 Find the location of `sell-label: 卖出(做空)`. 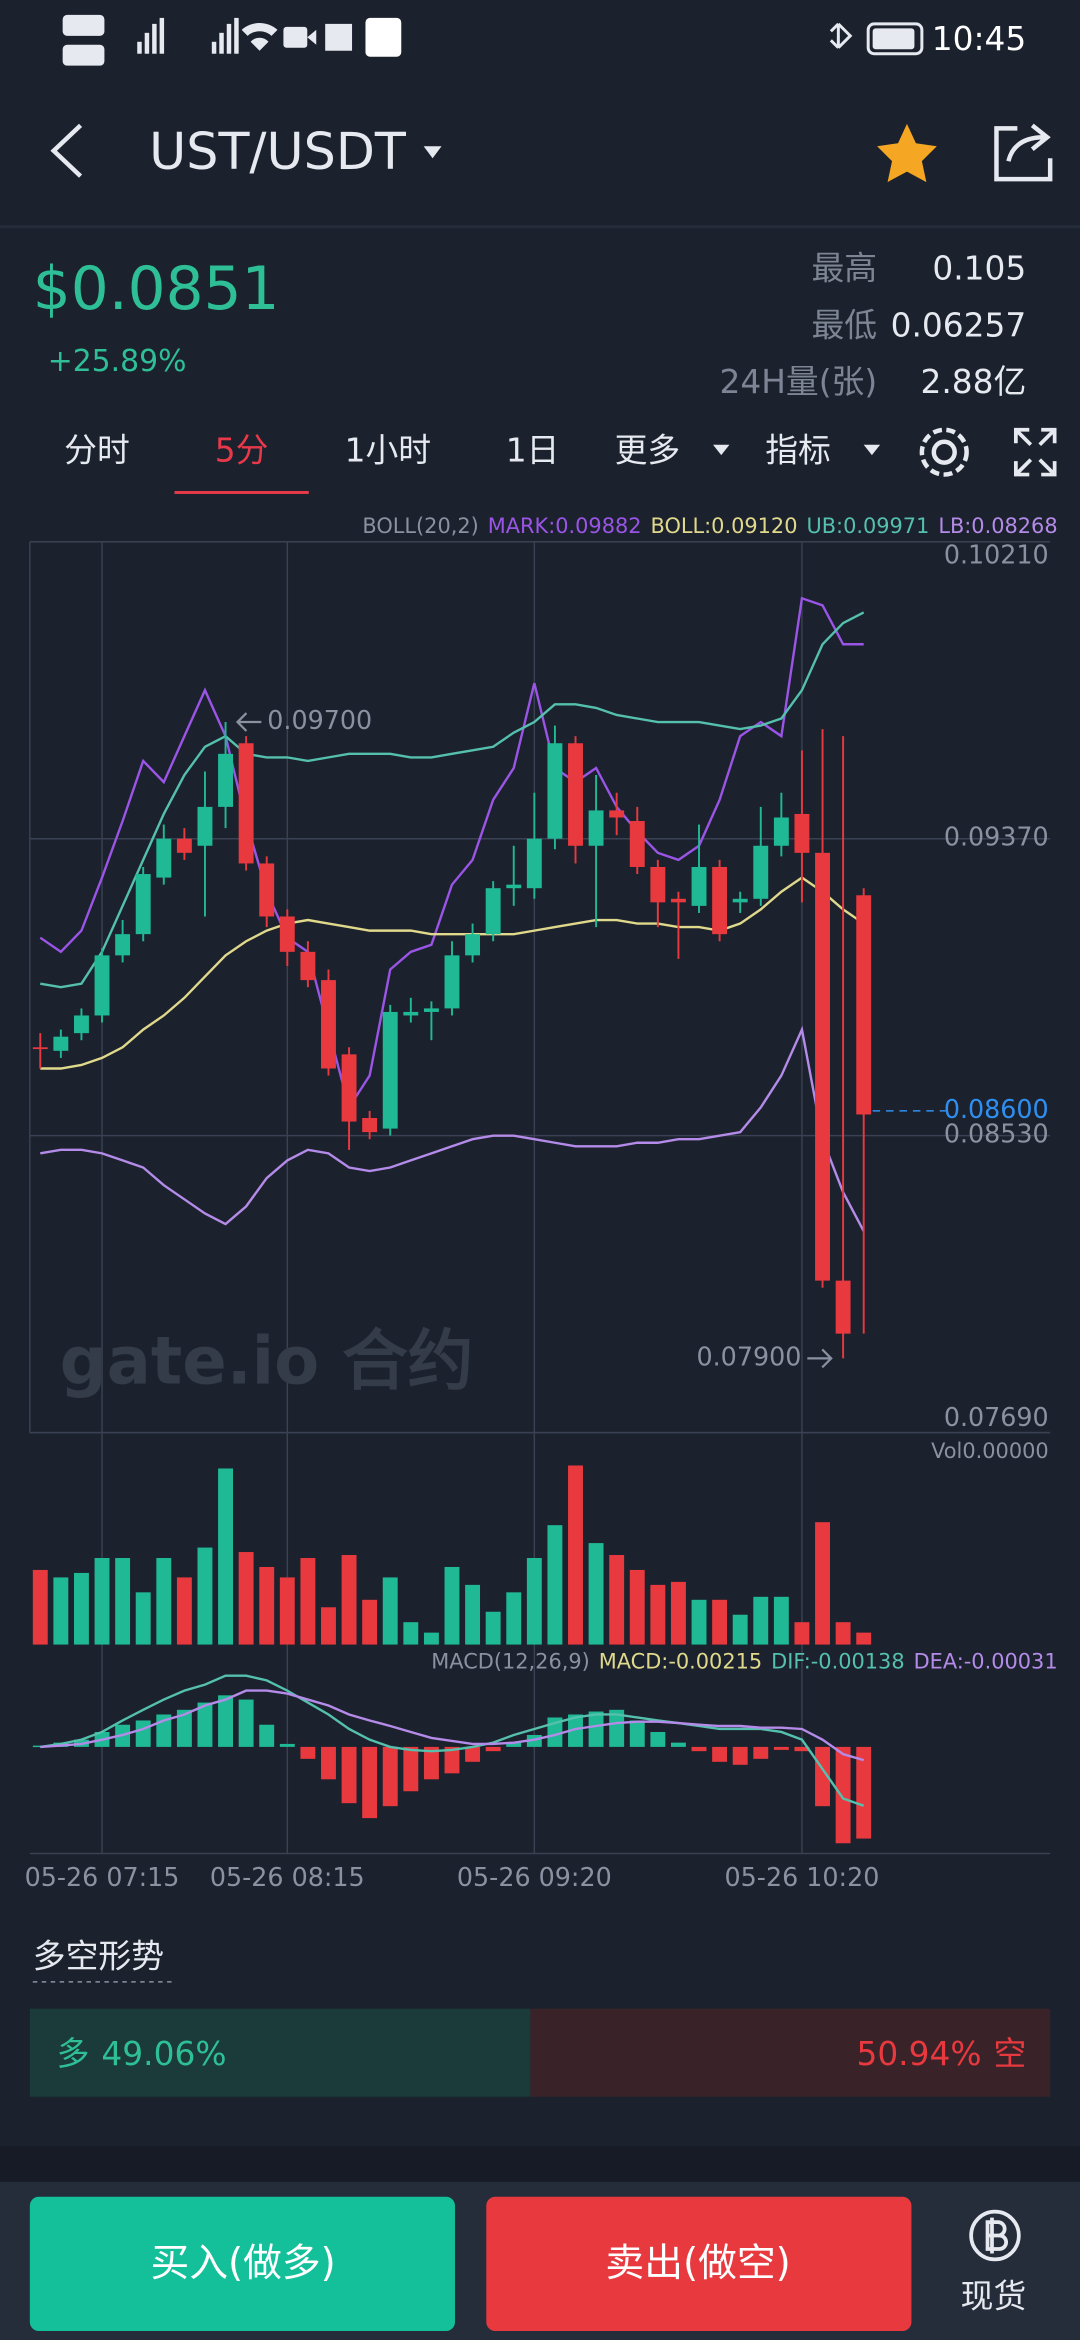

sell-label: 卖出(做空) is located at coordinates (697, 2263).